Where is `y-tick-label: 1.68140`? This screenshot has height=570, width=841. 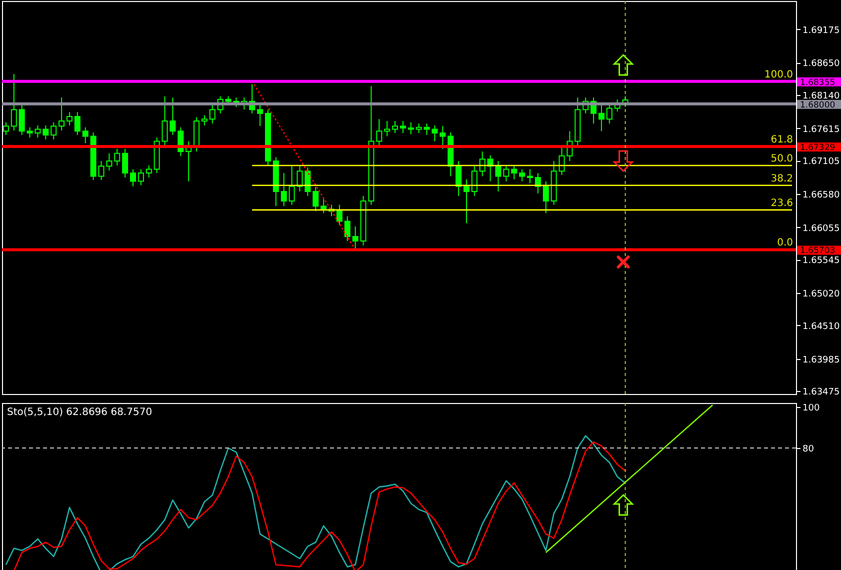
y-tick-label: 1.68140 is located at coordinates (821, 96).